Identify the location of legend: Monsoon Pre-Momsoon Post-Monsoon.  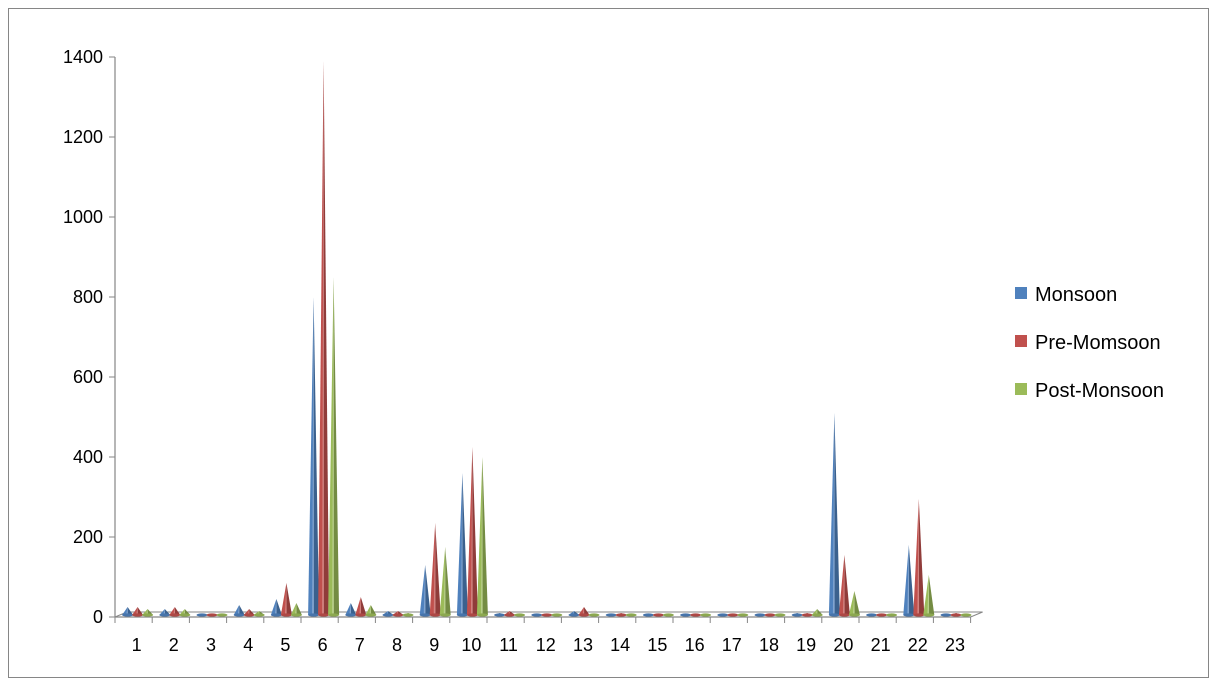
(1089, 343).